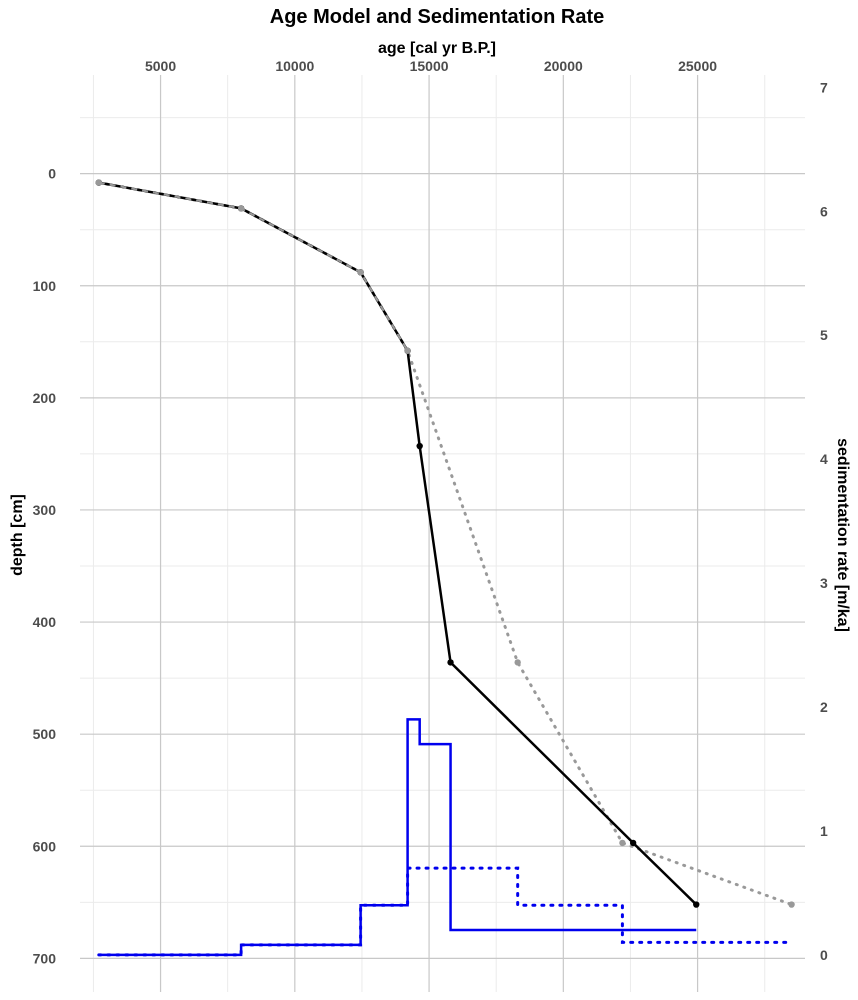 The height and width of the screenshot is (1000, 858). Describe the element at coordinates (437, 17) in the screenshot. I see `chart-title: Age Model and Sedimentation Rate` at that location.